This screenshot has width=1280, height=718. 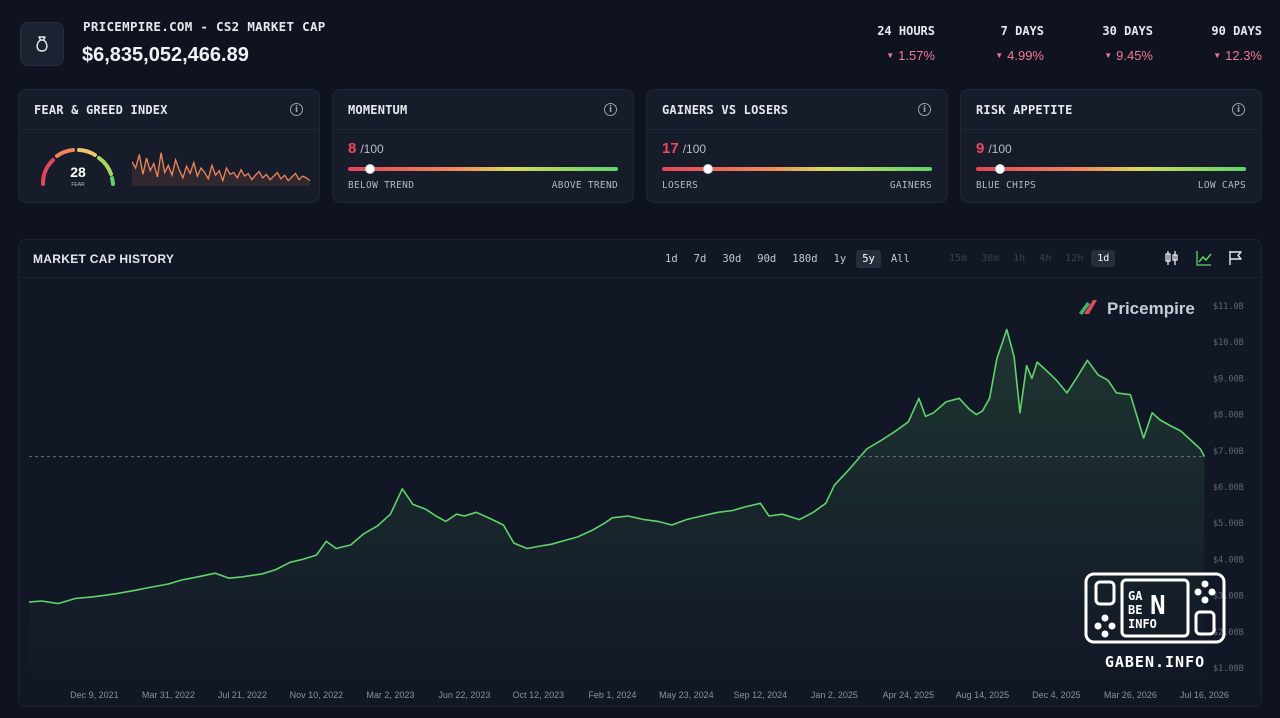 What do you see at coordinates (1228, 560) in the screenshot?
I see `y-tick-label: $4.00B` at bounding box center [1228, 560].